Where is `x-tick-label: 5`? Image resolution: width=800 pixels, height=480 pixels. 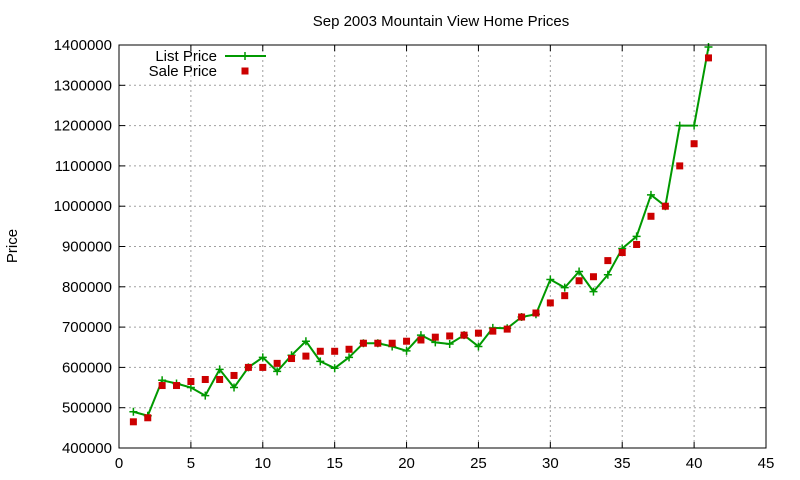 x-tick-label: 5 is located at coordinates (191, 463).